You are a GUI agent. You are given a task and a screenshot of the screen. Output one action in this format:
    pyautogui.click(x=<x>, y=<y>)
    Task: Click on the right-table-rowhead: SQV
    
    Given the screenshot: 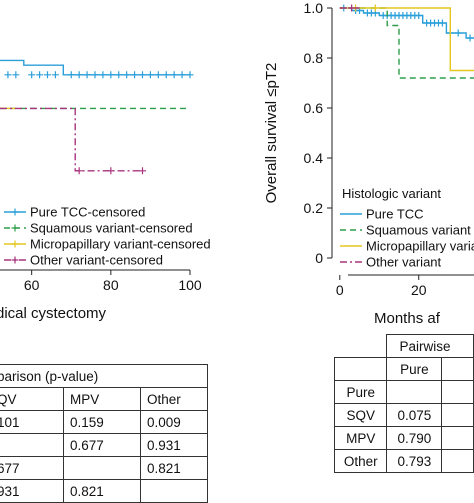 What is the action you would take?
    pyautogui.click(x=360, y=415)
    